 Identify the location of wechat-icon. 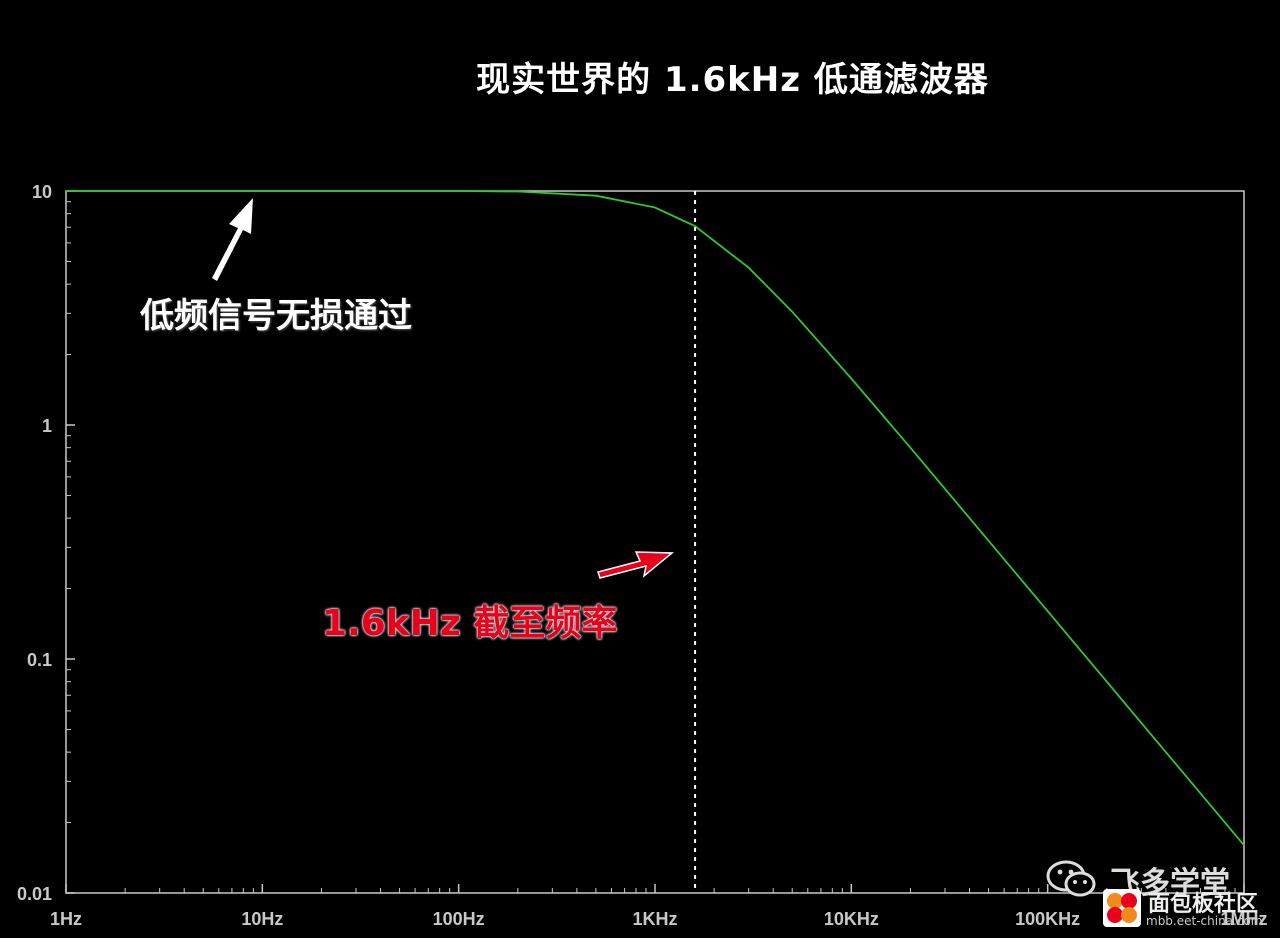
(1071, 878).